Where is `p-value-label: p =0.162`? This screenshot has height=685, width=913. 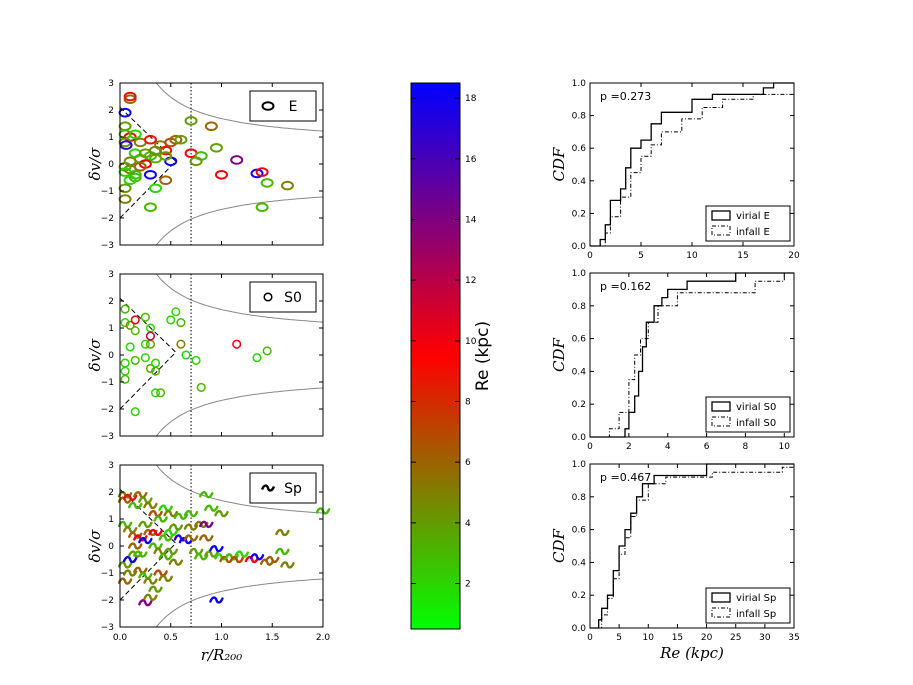
p-value-label: p =0.162 is located at coordinates (625, 286).